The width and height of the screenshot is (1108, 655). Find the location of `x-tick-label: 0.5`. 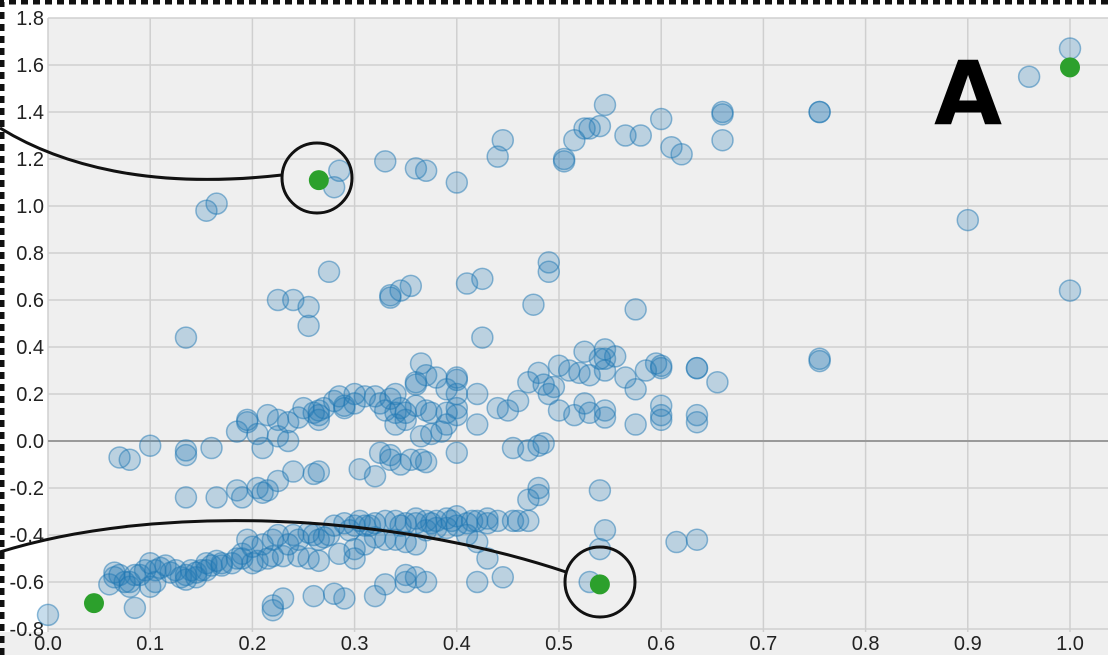

x-tick-label: 0.5 is located at coordinates (559, 644).